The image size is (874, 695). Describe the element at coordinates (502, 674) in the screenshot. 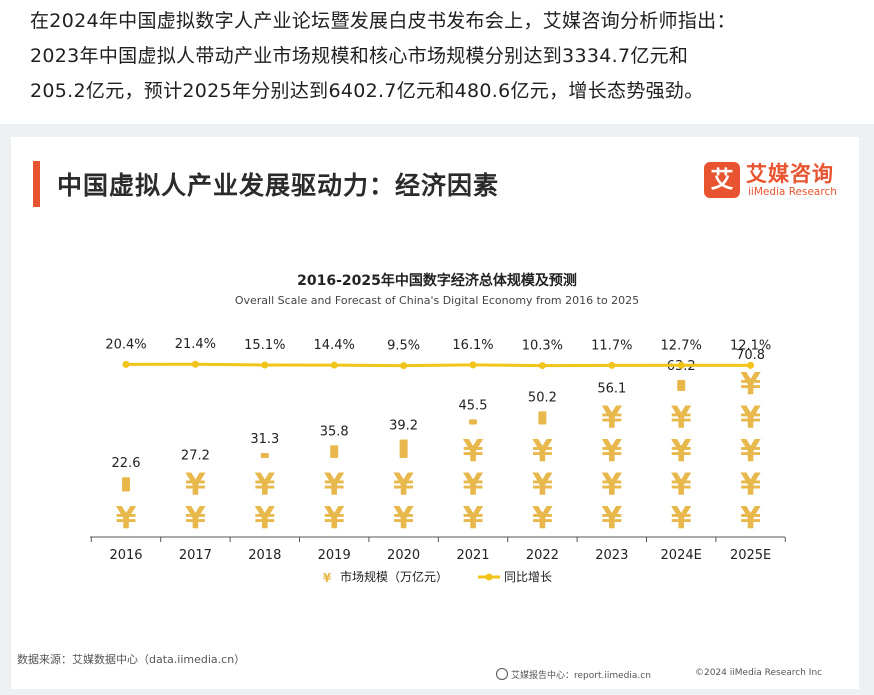

I see `globe-icon` at that location.